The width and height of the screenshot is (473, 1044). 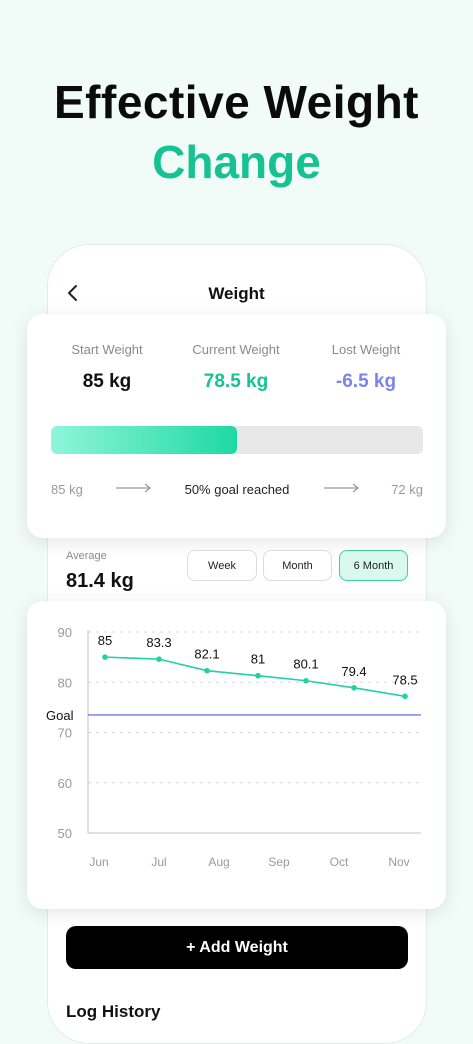 I want to click on y-tick-label: 50, so click(x=65, y=833).